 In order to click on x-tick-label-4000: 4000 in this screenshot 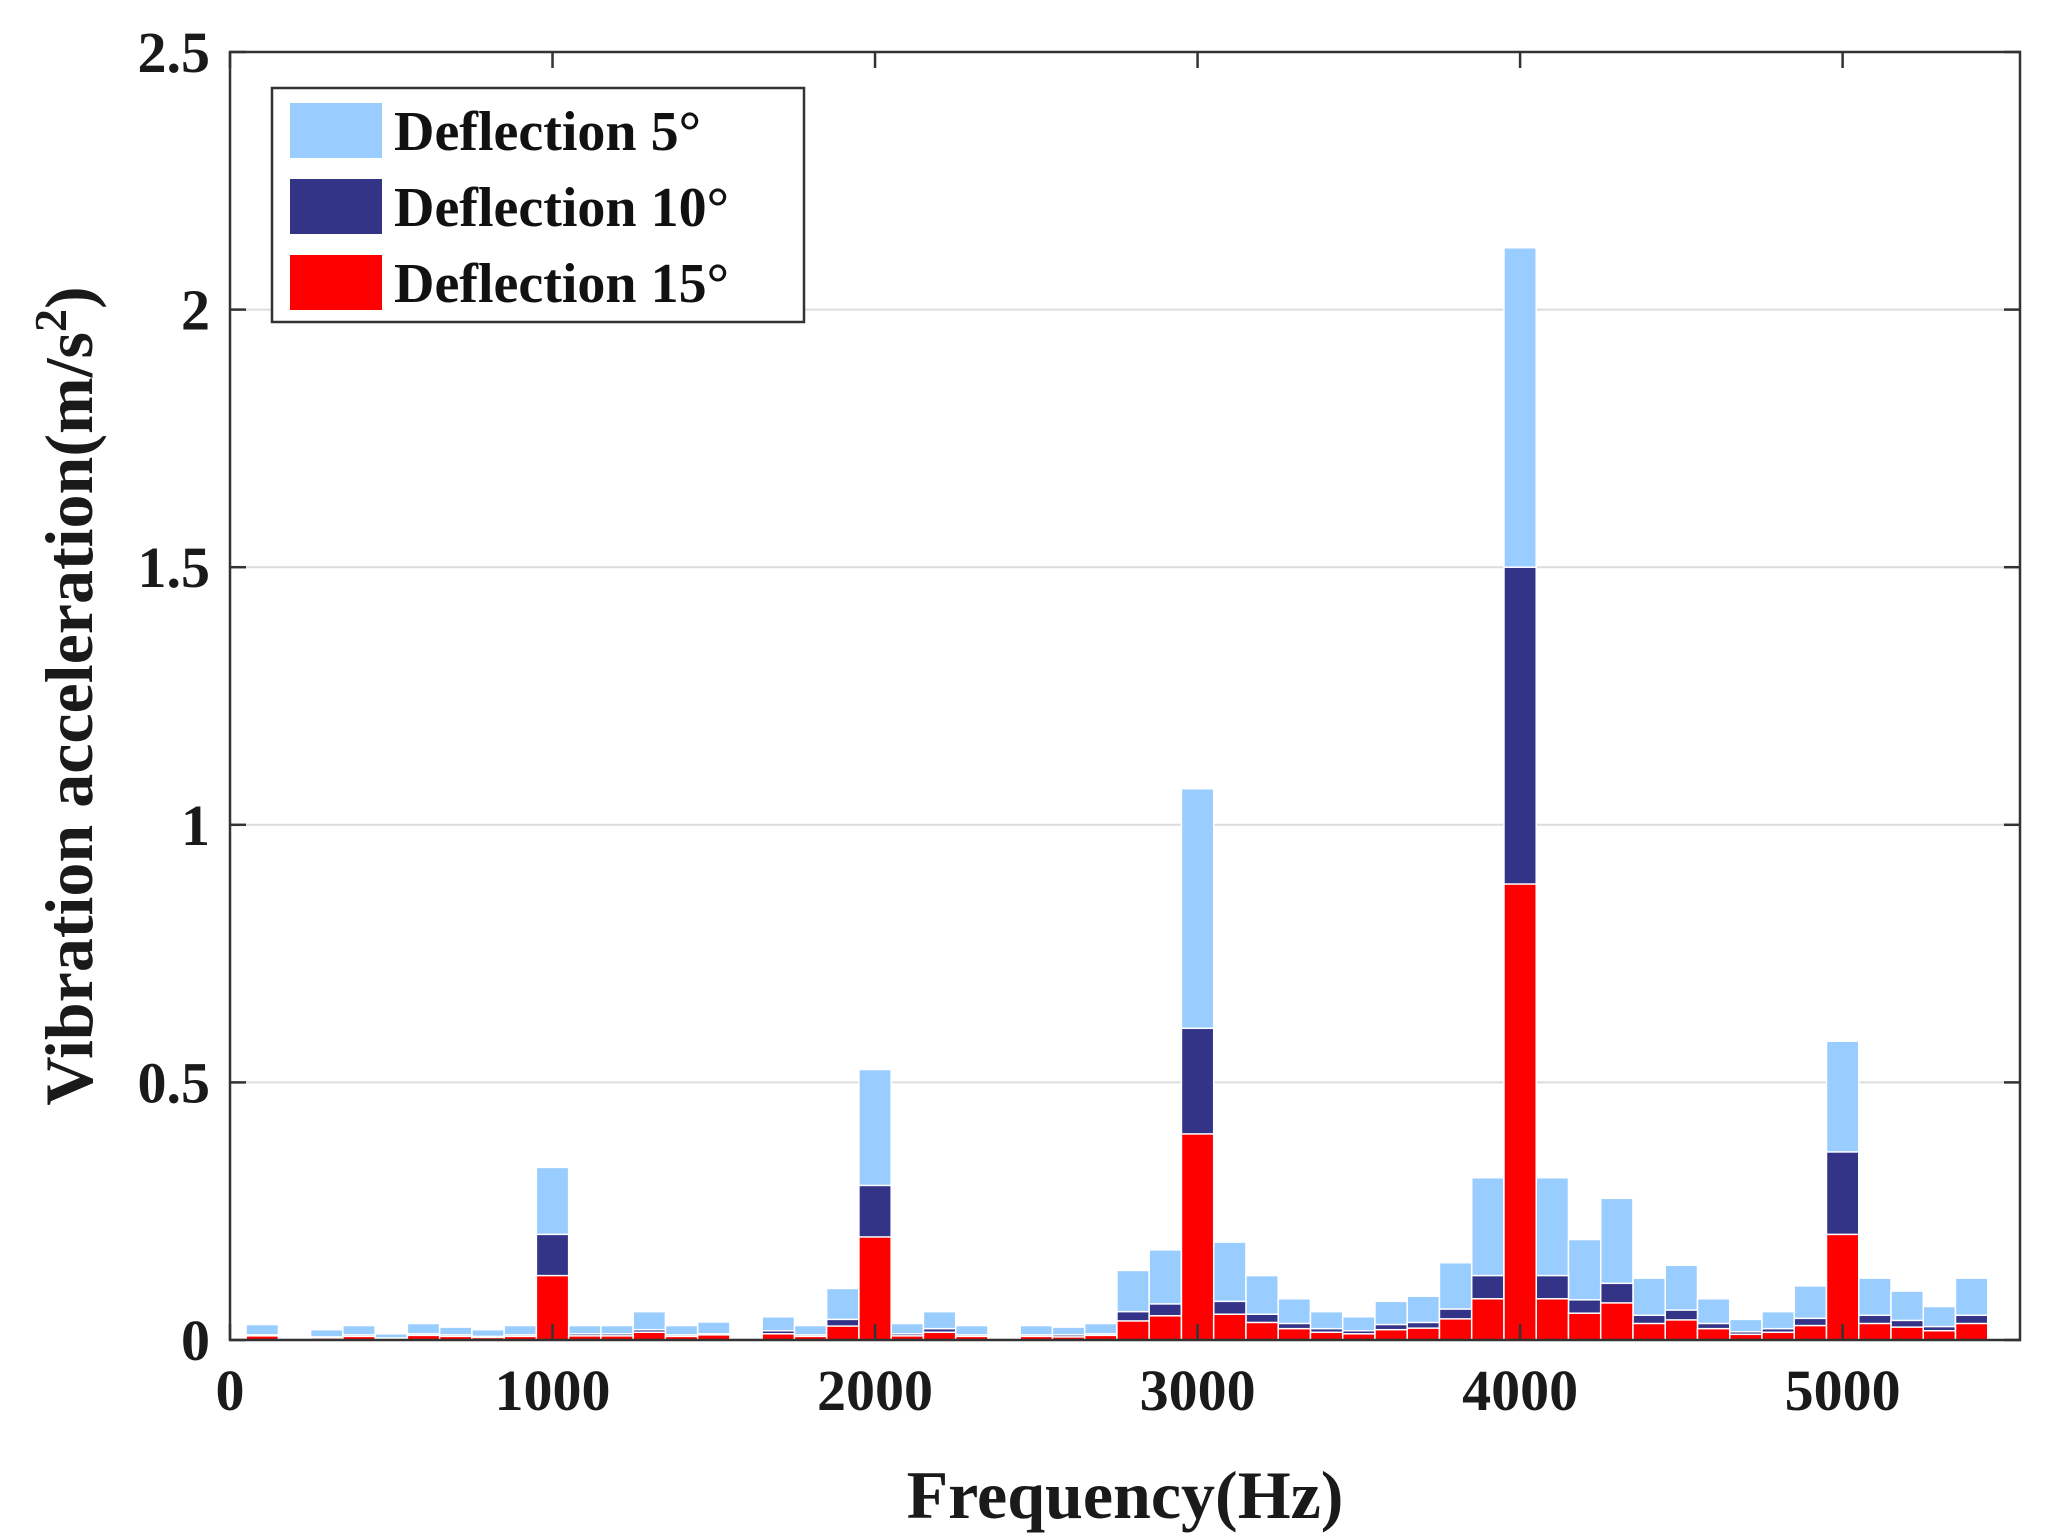, I will do `click(1520, 1390)`.